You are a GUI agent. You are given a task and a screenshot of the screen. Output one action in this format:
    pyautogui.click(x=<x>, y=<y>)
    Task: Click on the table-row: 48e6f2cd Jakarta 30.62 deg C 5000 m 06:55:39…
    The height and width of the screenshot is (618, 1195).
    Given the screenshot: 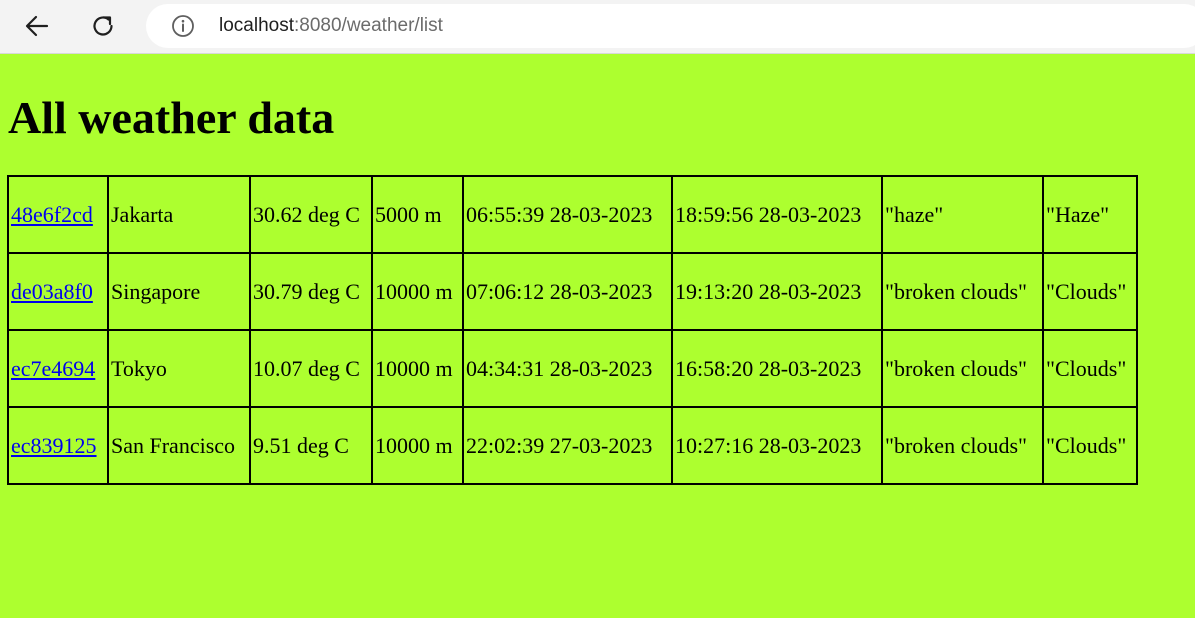 What is the action you would take?
    pyautogui.click(x=572, y=214)
    